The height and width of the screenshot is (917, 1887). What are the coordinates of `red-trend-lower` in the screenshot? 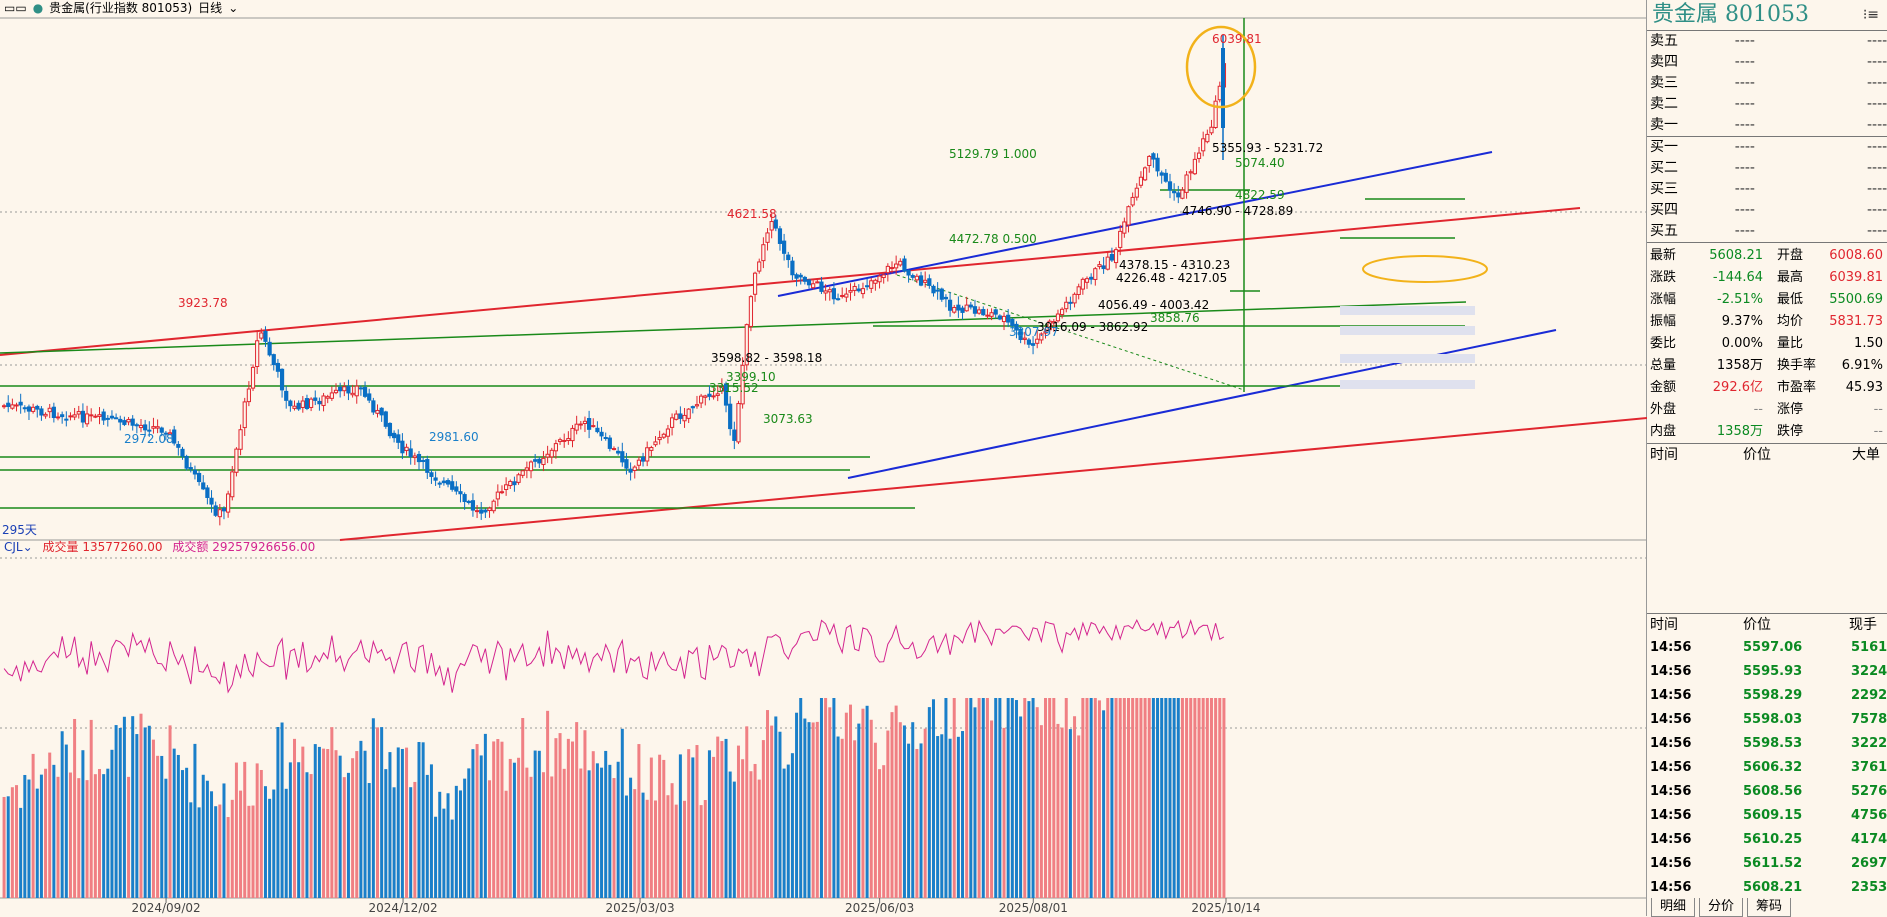 It's located at (993, 479).